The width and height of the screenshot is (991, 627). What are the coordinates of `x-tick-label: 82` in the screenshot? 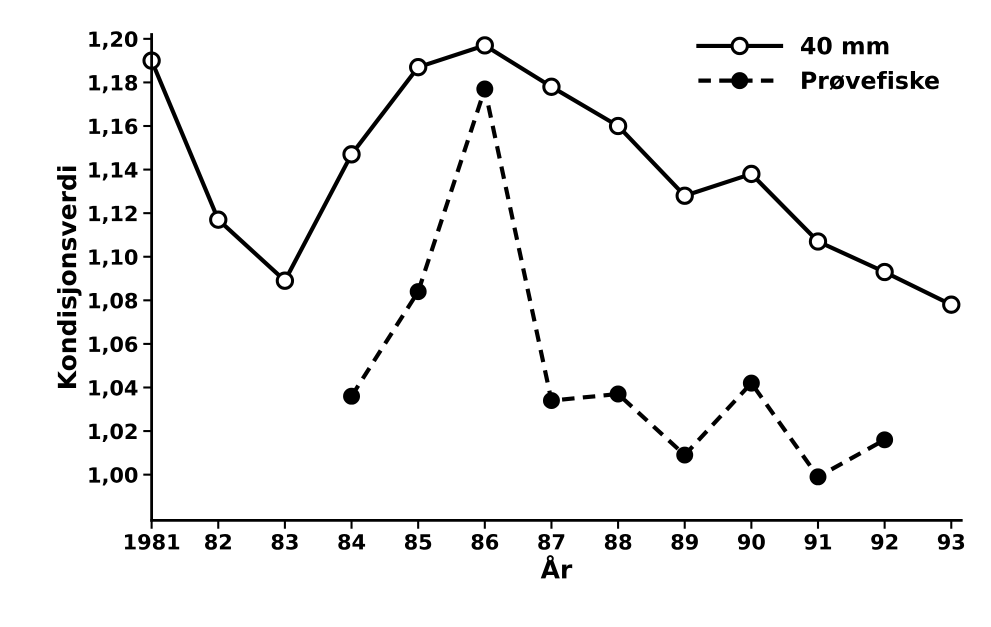 It's located at (218, 542).